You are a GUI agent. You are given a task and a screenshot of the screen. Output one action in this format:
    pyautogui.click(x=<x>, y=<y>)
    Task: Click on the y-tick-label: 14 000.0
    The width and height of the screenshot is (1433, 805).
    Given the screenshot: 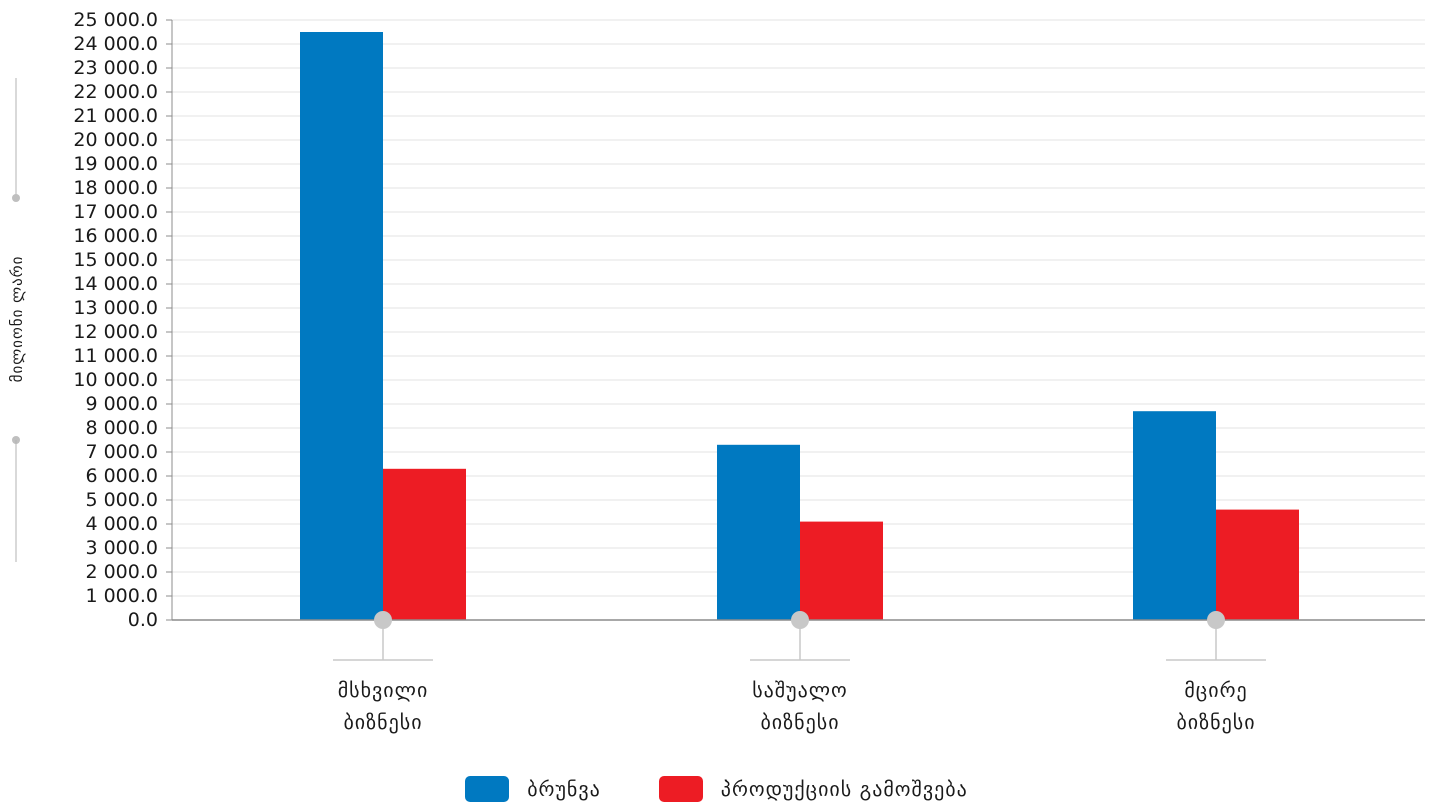 What is the action you would take?
    pyautogui.click(x=115, y=284)
    